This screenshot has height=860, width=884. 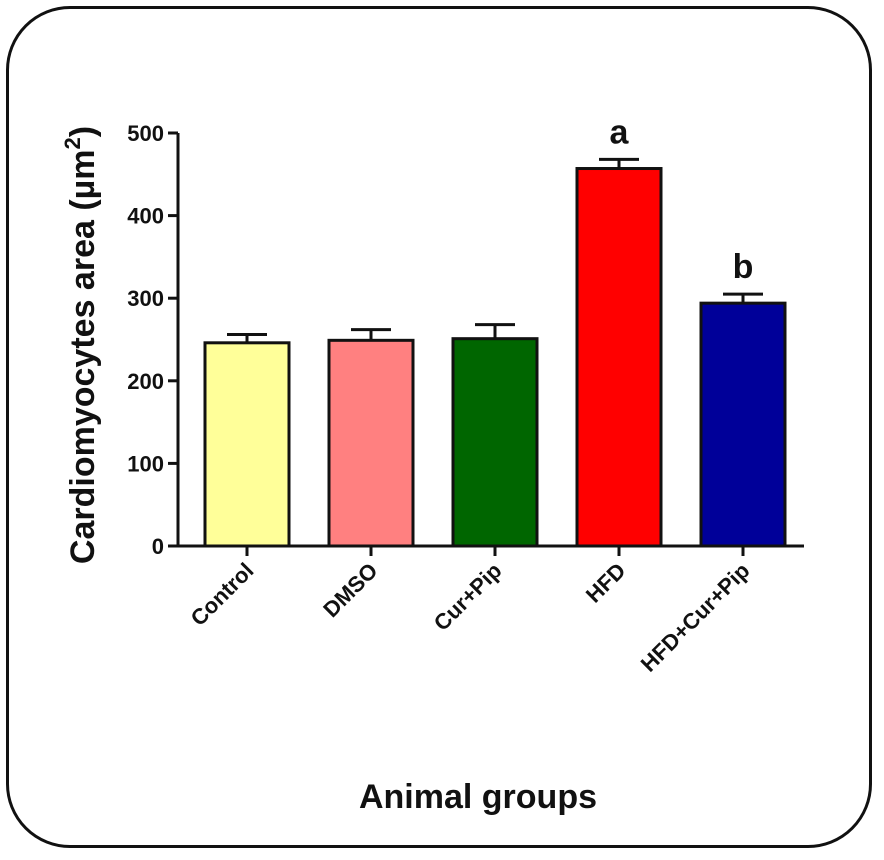 What do you see at coordinates (350, 590) in the screenshot?
I see `x-tick-label: DMSO` at bounding box center [350, 590].